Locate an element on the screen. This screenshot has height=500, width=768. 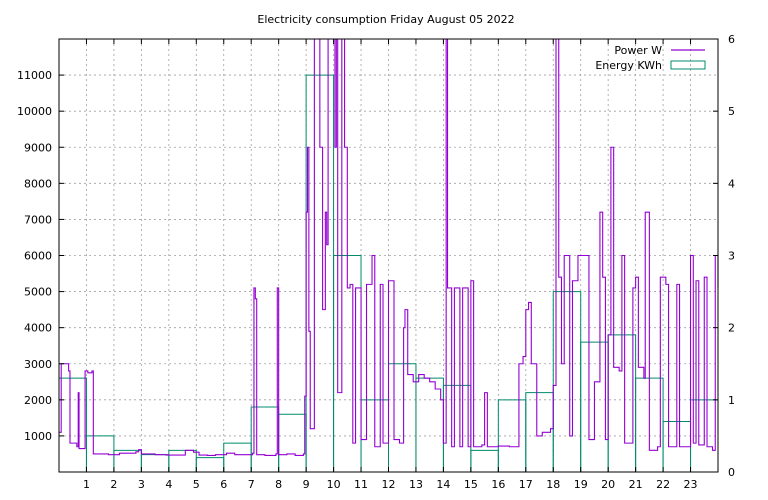
y-right-tick-label: 6 is located at coordinates (731, 39).